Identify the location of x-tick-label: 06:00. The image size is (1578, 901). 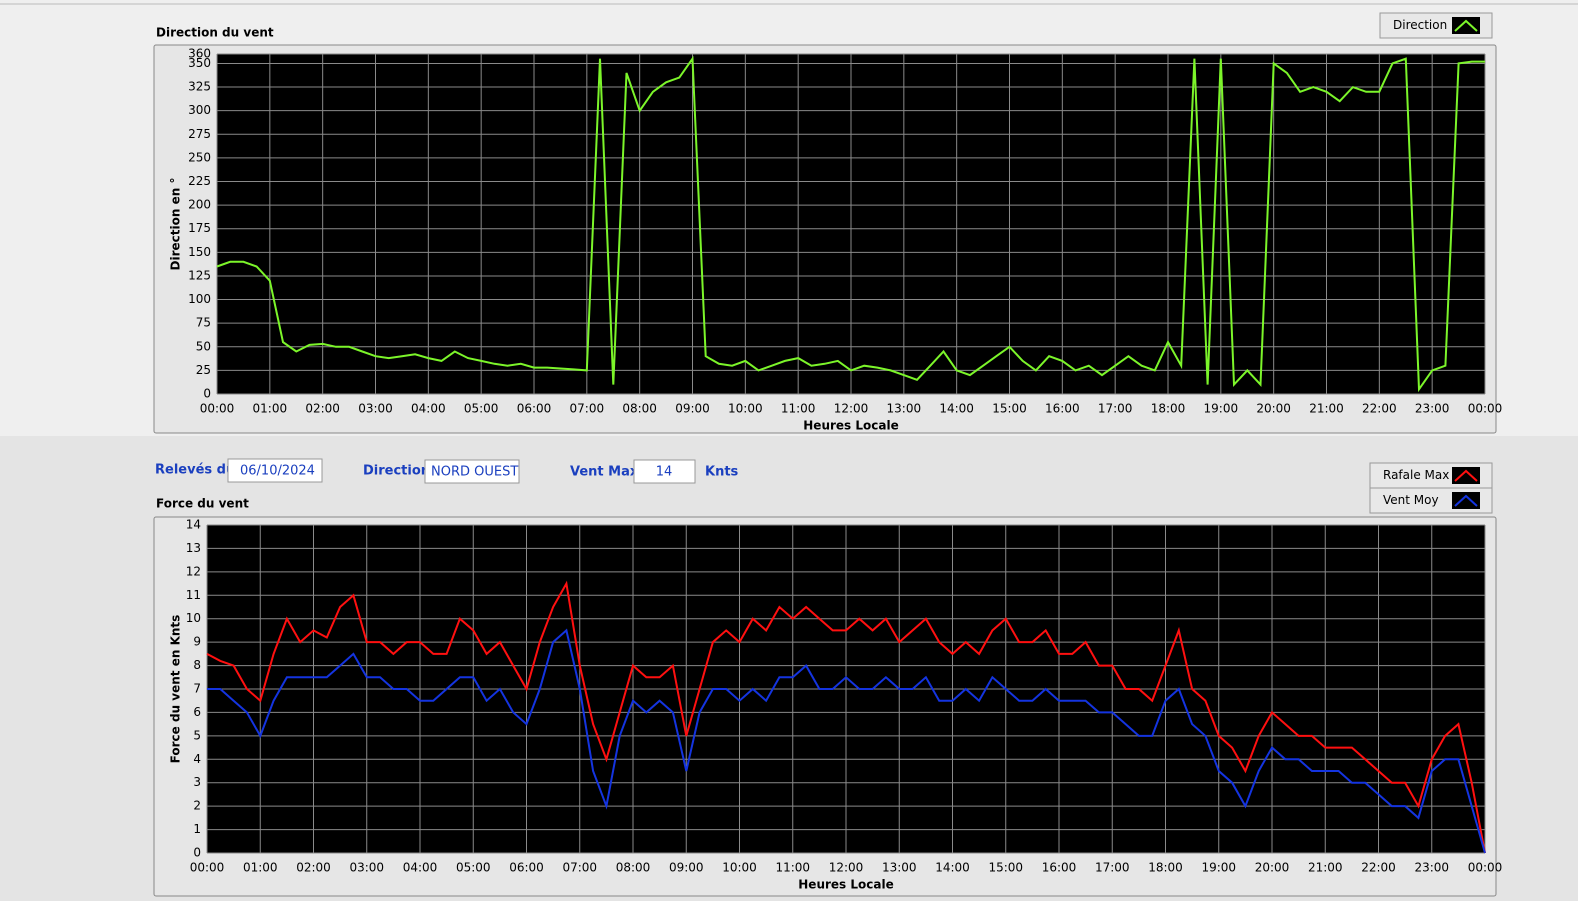
(534, 409).